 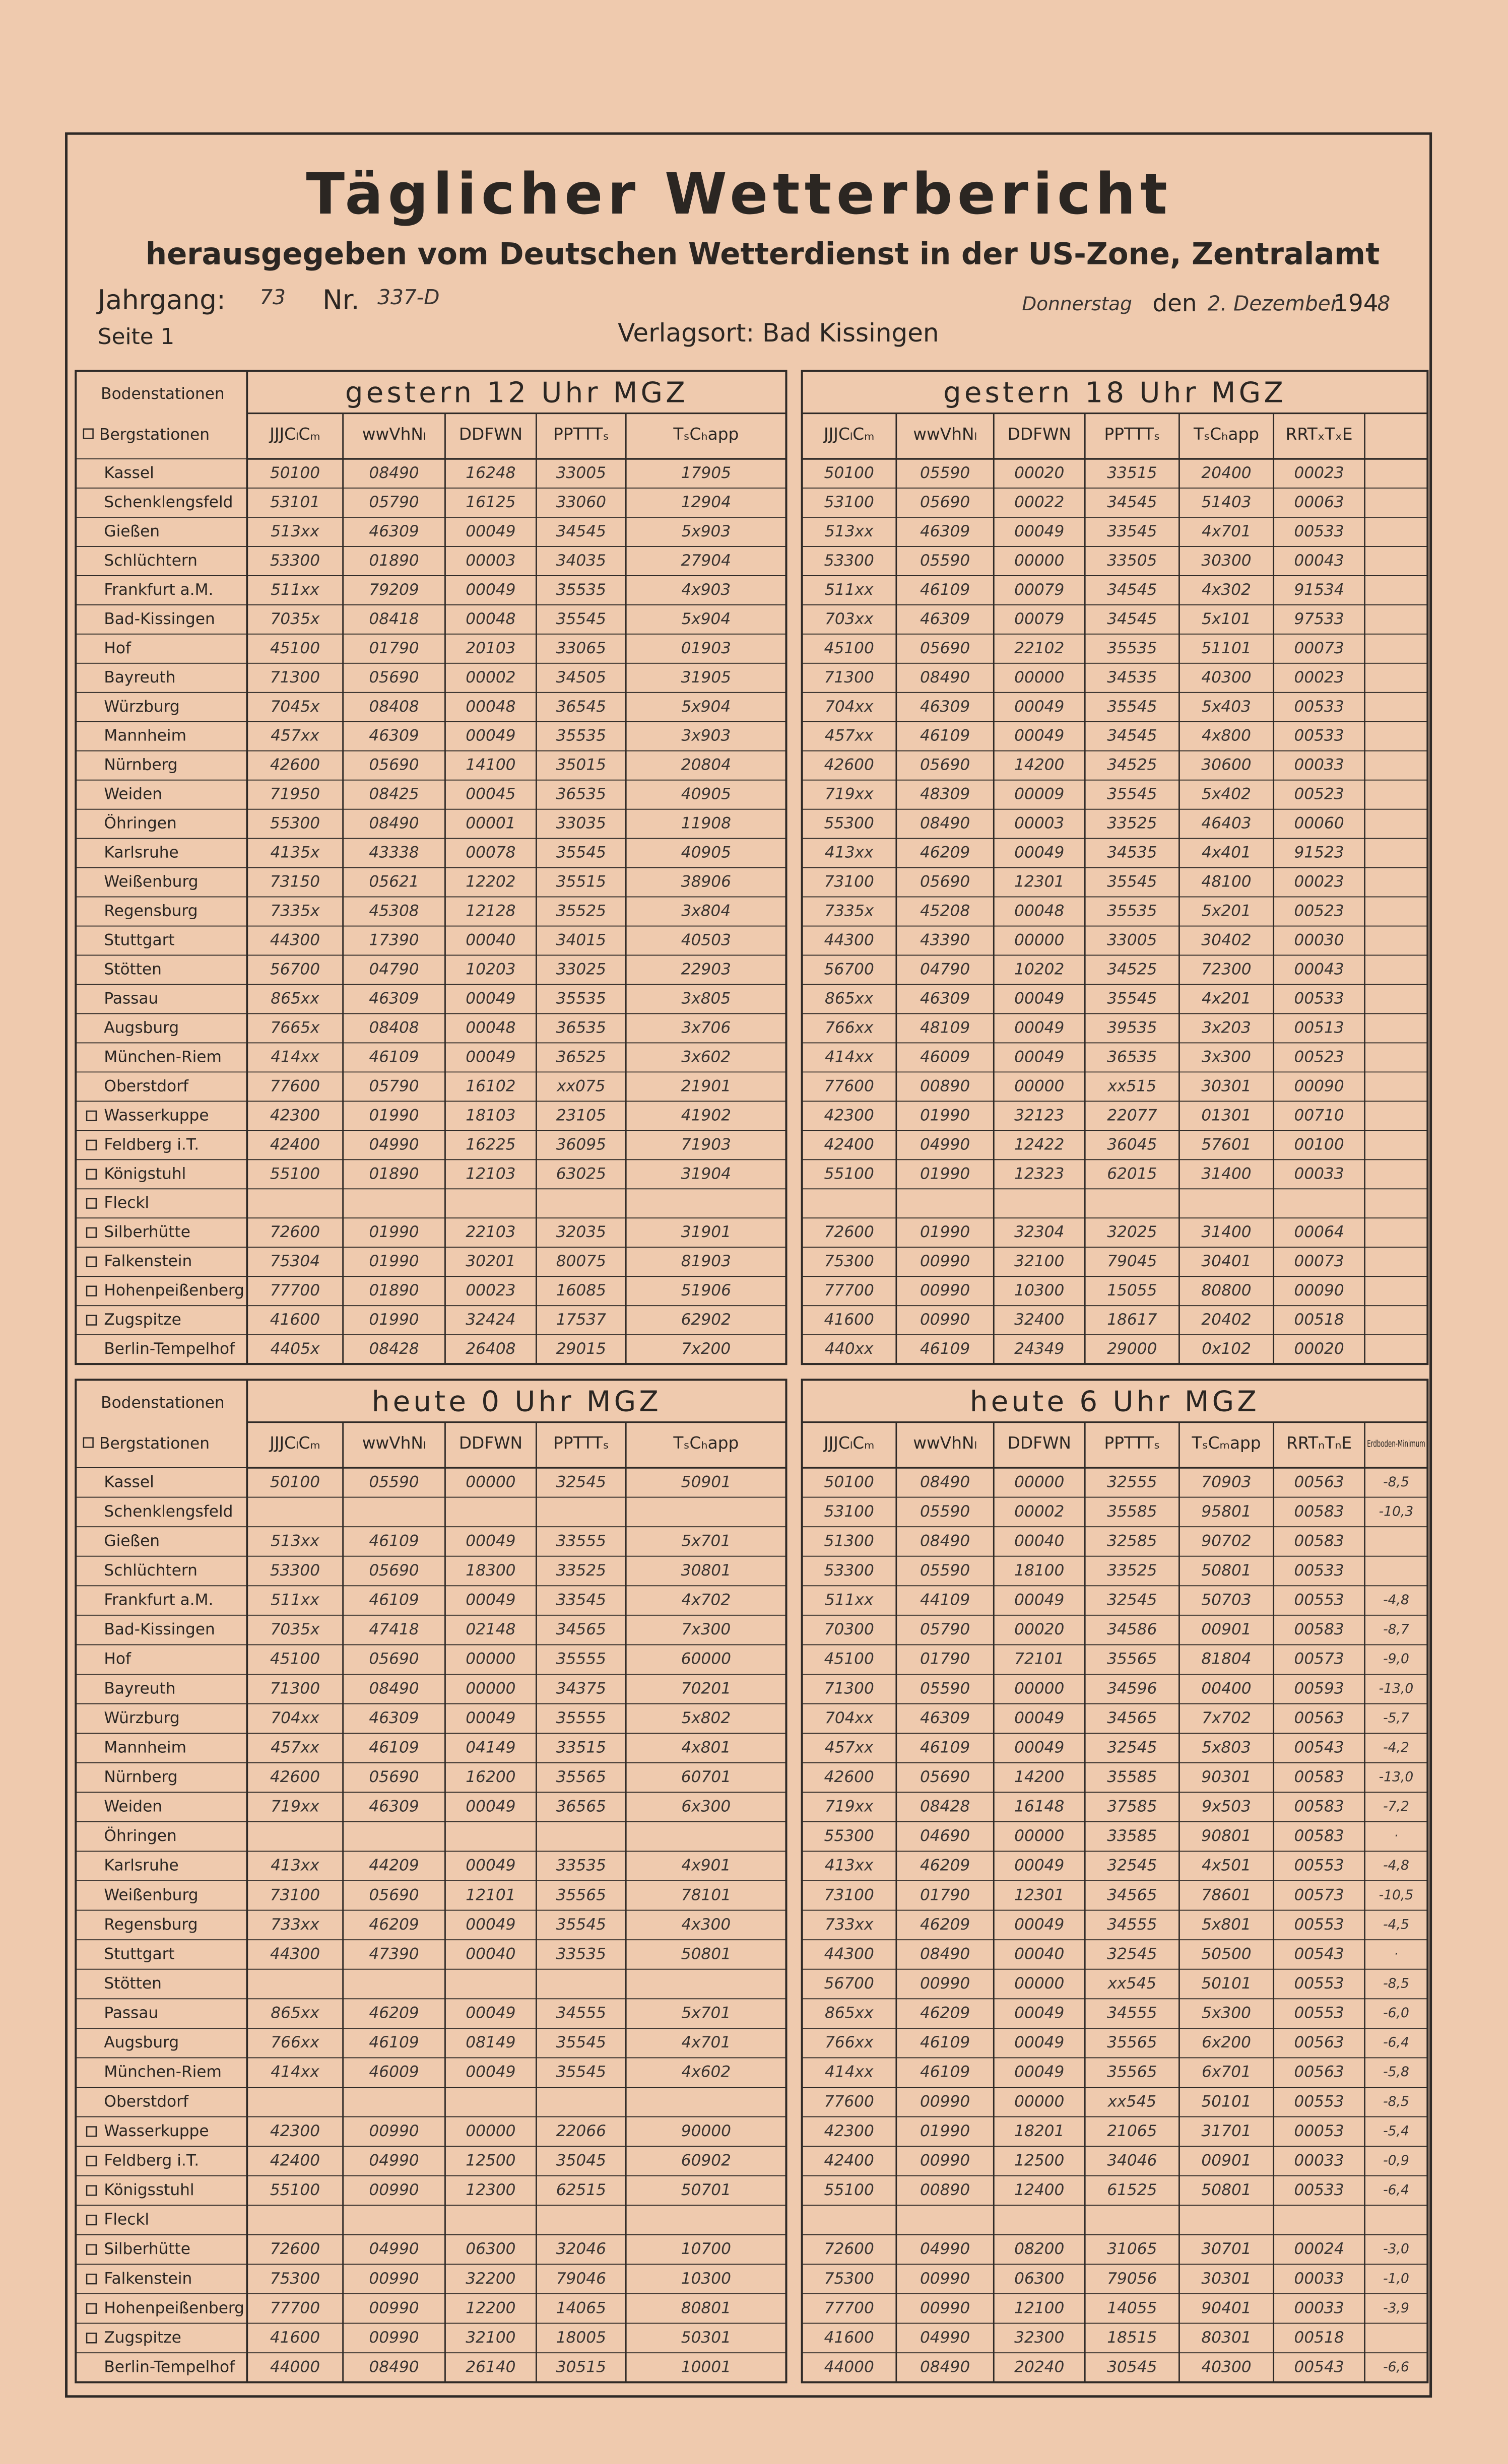 I want to click on column-header: JJJCₗCₘ, so click(x=294, y=1443).